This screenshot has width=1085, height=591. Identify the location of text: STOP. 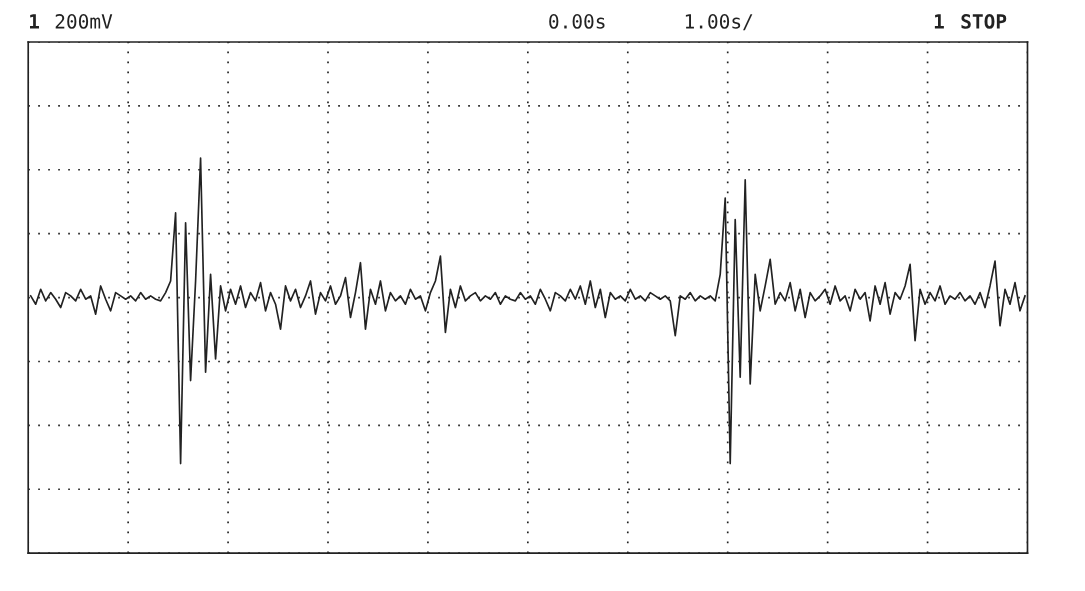
(984, 21).